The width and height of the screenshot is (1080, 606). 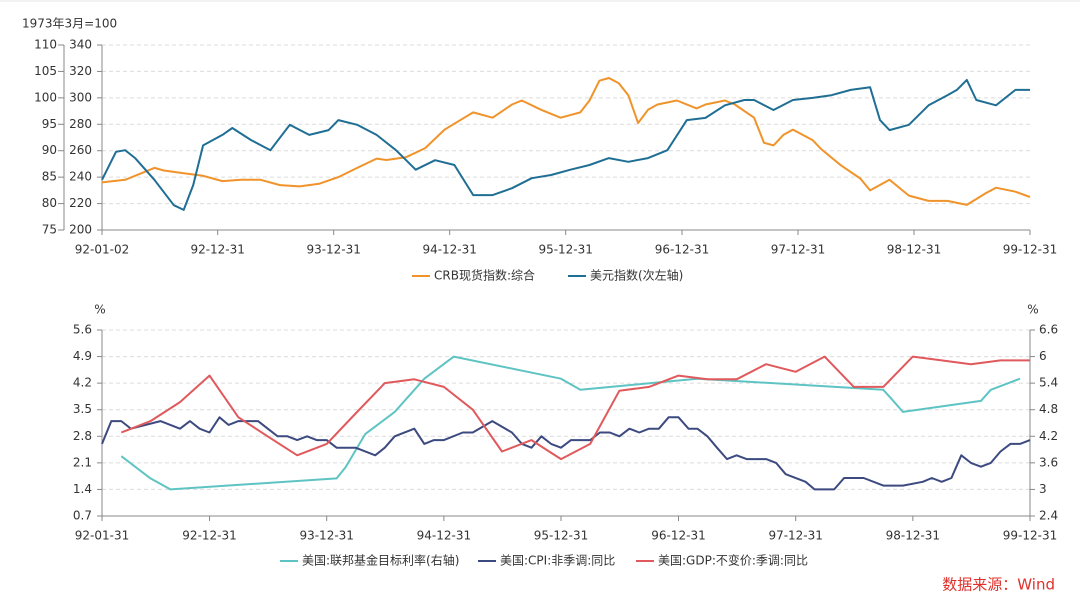 I want to click on x-tick-label: 92-01-31, so click(x=102, y=536).